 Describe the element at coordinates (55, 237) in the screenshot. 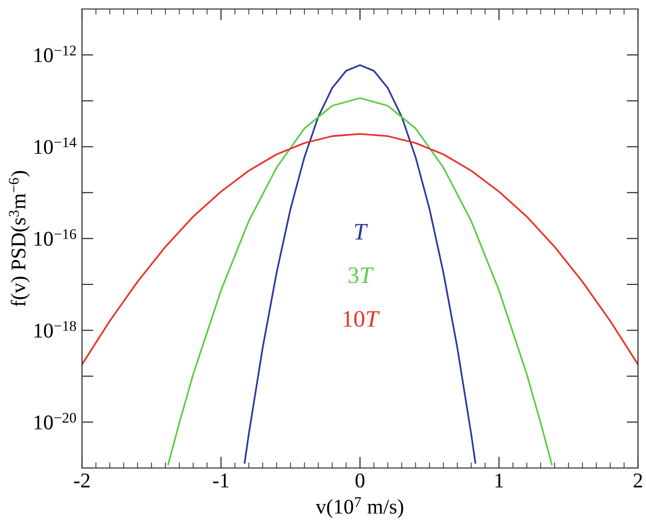

I see `y-tick-label: 10$^{−16}$` at that location.